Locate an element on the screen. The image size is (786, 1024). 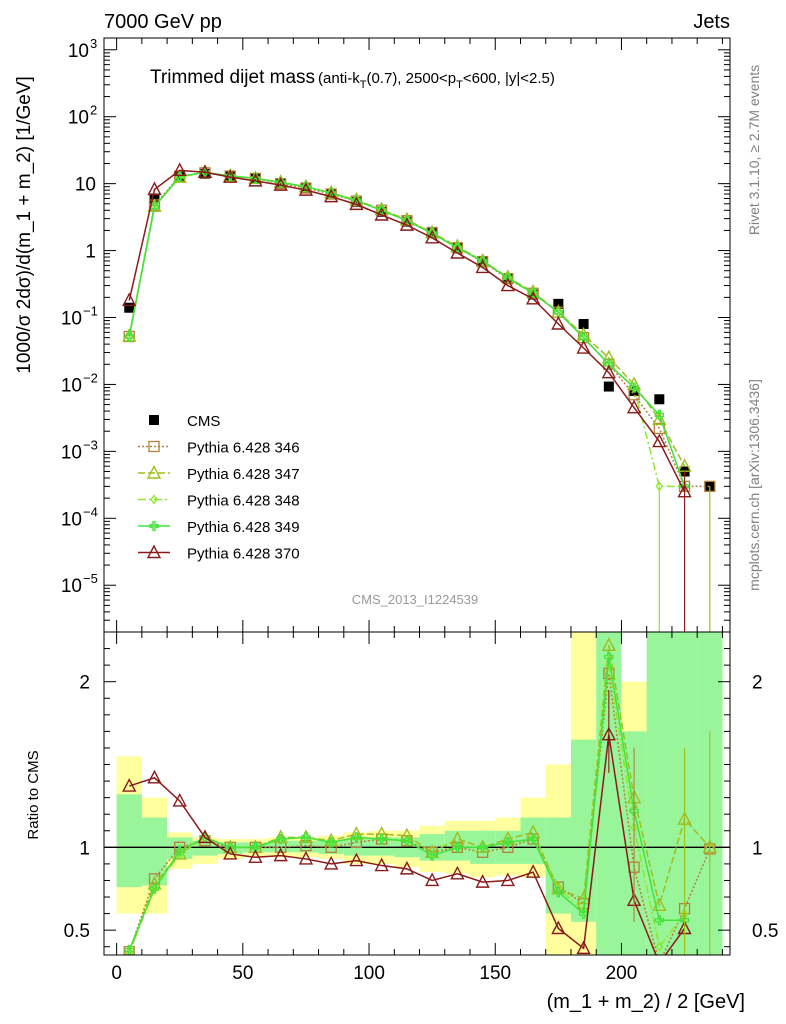
title-sub-2: T is located at coordinates (363, 85).